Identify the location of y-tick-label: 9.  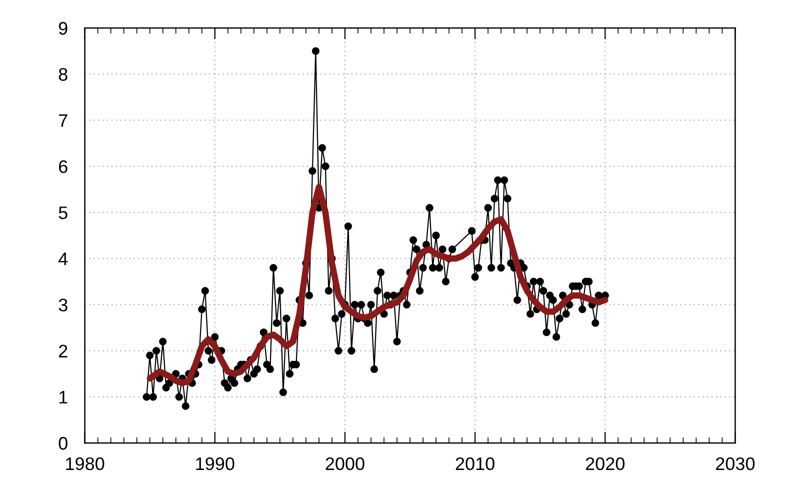
(63, 28).